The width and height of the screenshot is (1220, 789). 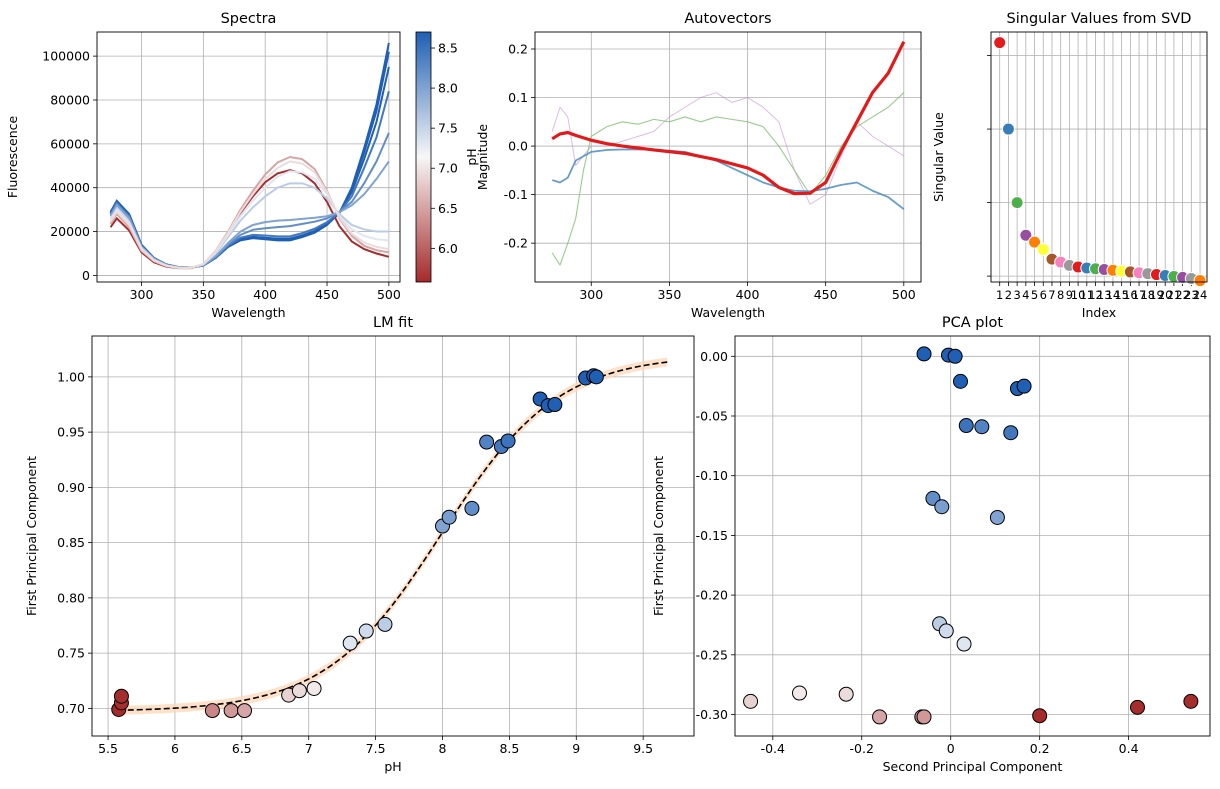 What do you see at coordinates (999, 295) in the screenshot?
I see `x-tick-label: 1` at bounding box center [999, 295].